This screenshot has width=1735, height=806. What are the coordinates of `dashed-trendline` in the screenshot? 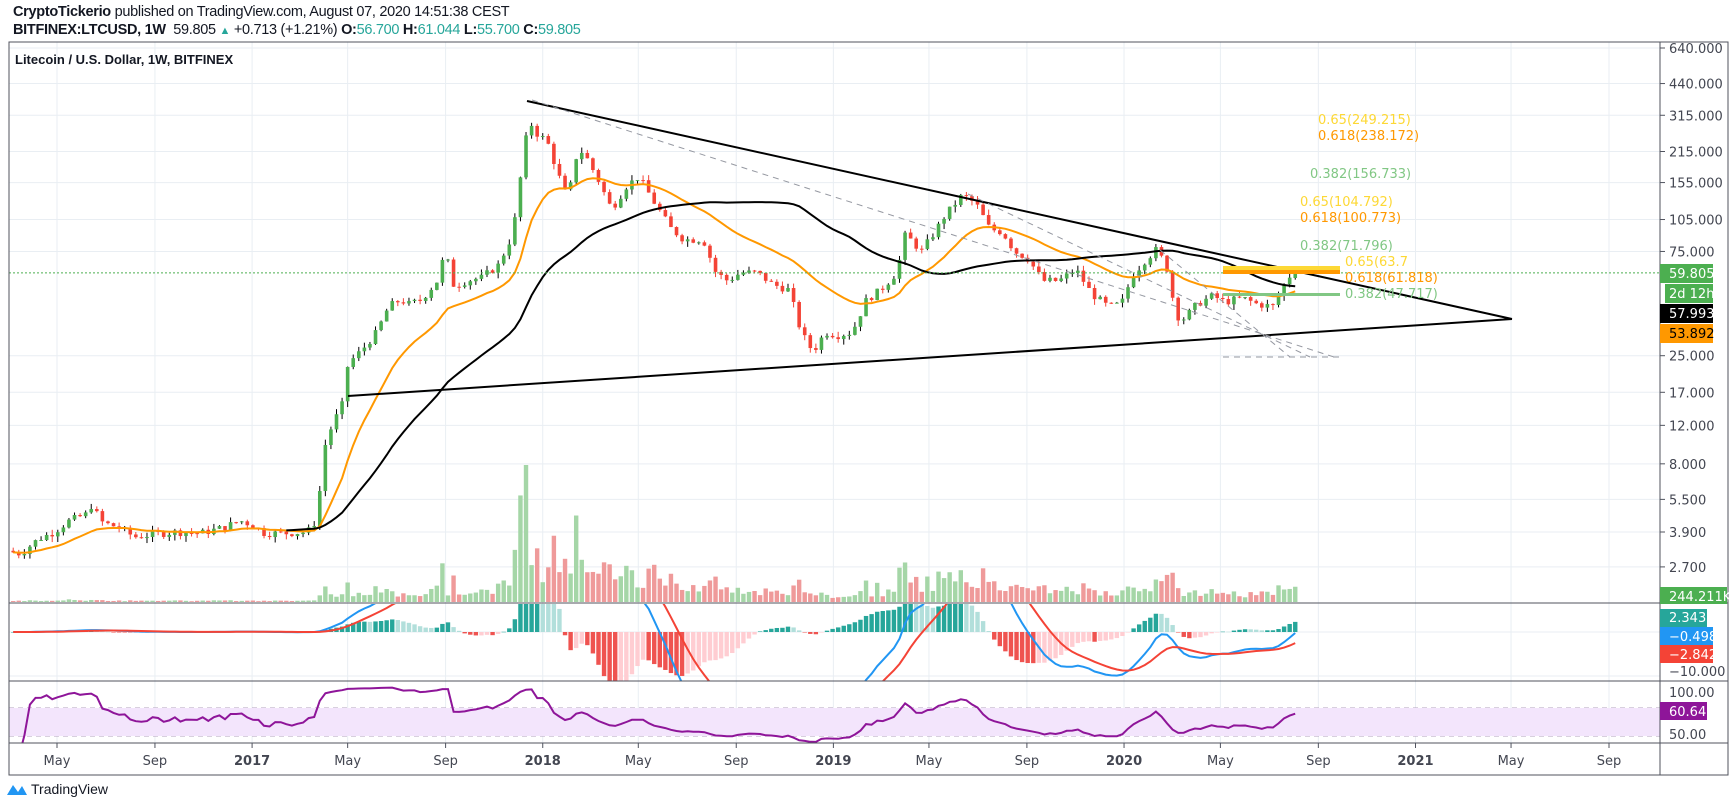 It's located at (933, 228).